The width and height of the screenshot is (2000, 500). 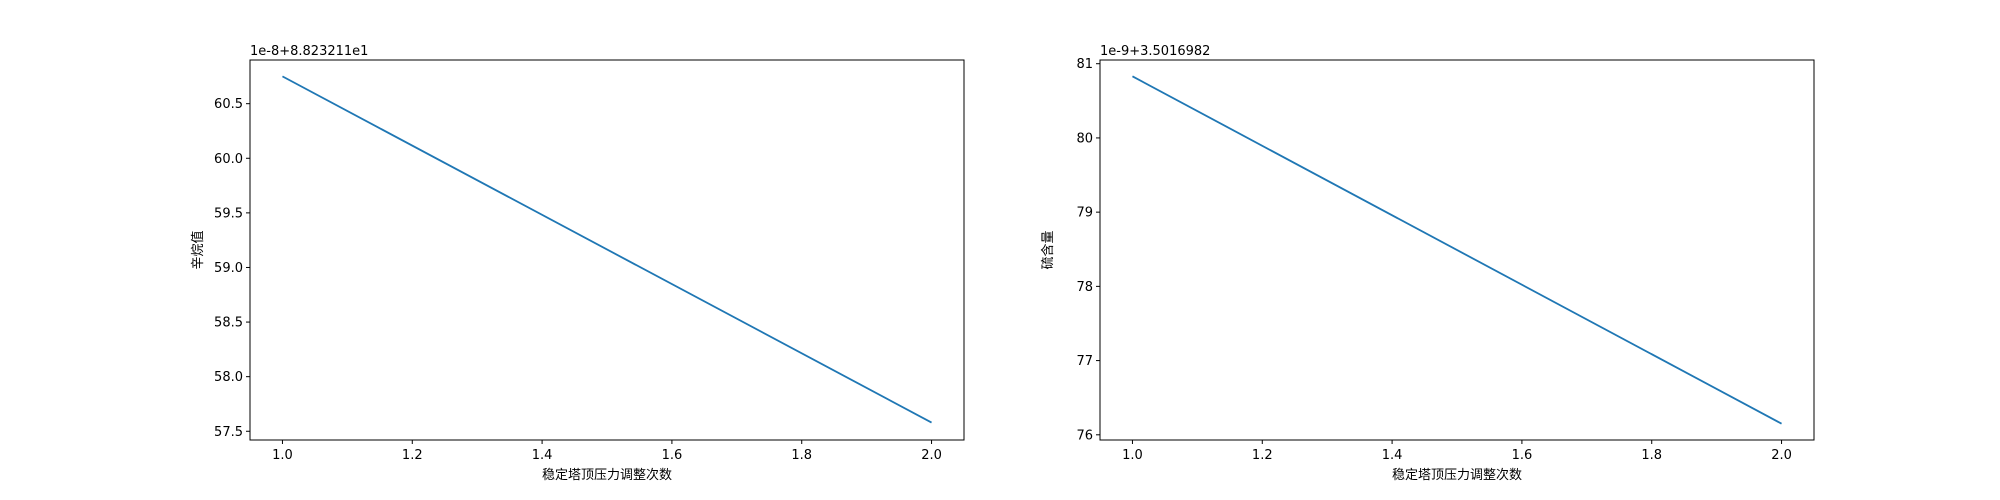 What do you see at coordinates (1084, 435) in the screenshot?
I see `y-tick-label: 76` at bounding box center [1084, 435].